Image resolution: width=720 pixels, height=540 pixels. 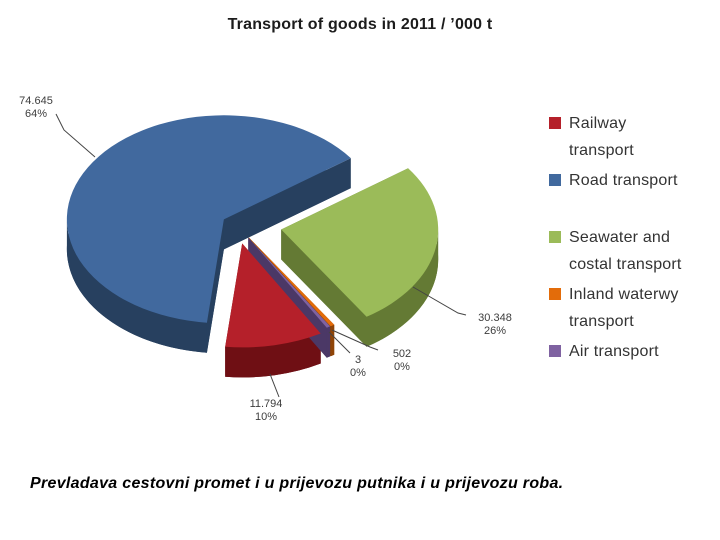 I want to click on pie-slice-rim-road-transport, so click(x=136, y=286).